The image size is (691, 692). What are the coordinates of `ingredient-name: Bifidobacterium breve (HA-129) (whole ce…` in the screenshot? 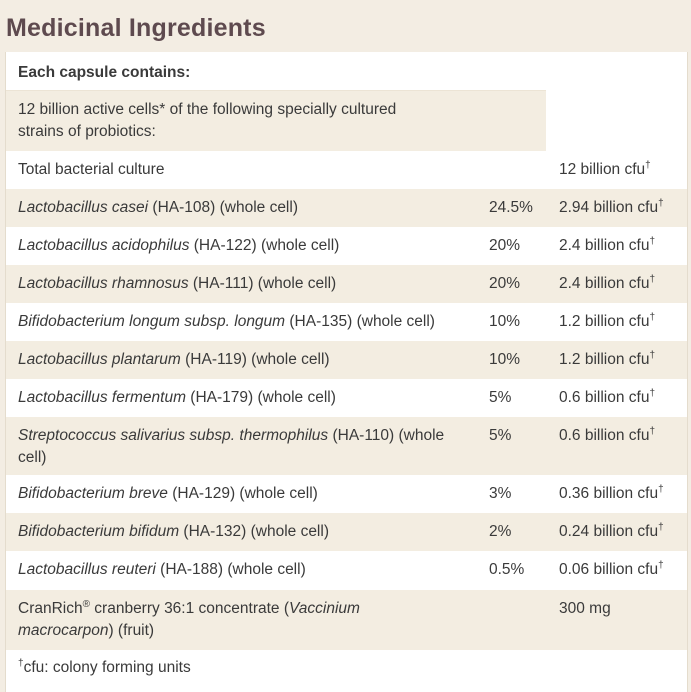 It's located at (168, 493).